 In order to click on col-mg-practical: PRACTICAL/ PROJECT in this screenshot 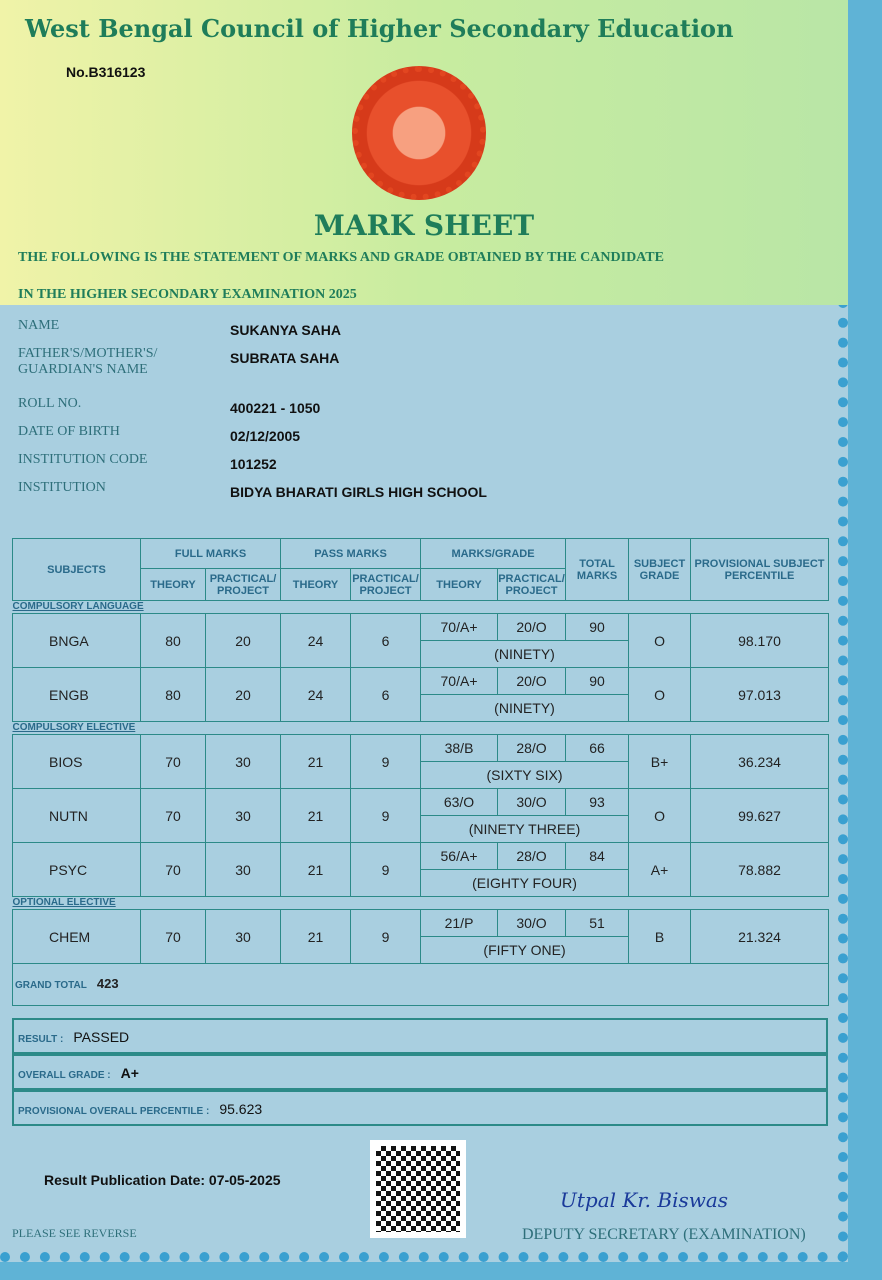, I will do `click(532, 584)`.